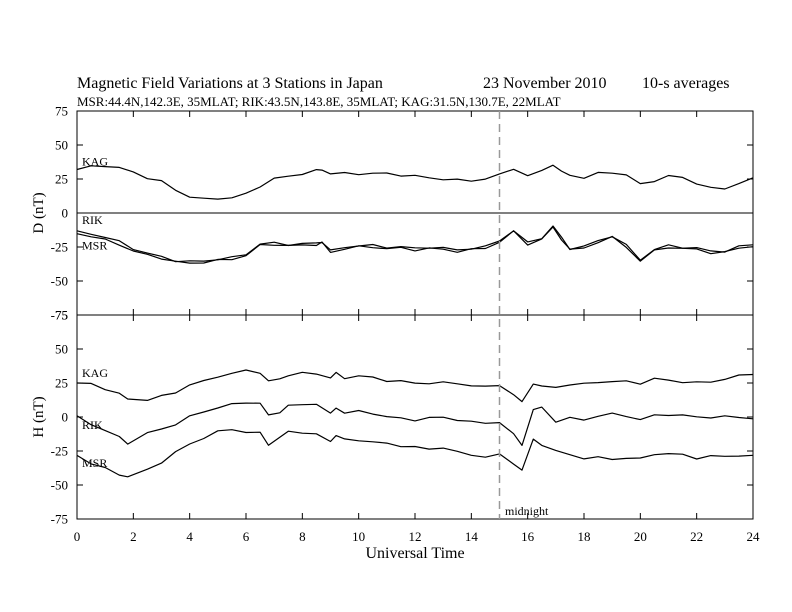 The height and width of the screenshot is (612, 792). Describe the element at coordinates (686, 83) in the screenshot. I see `chart-averaging: 10-s averages` at that location.